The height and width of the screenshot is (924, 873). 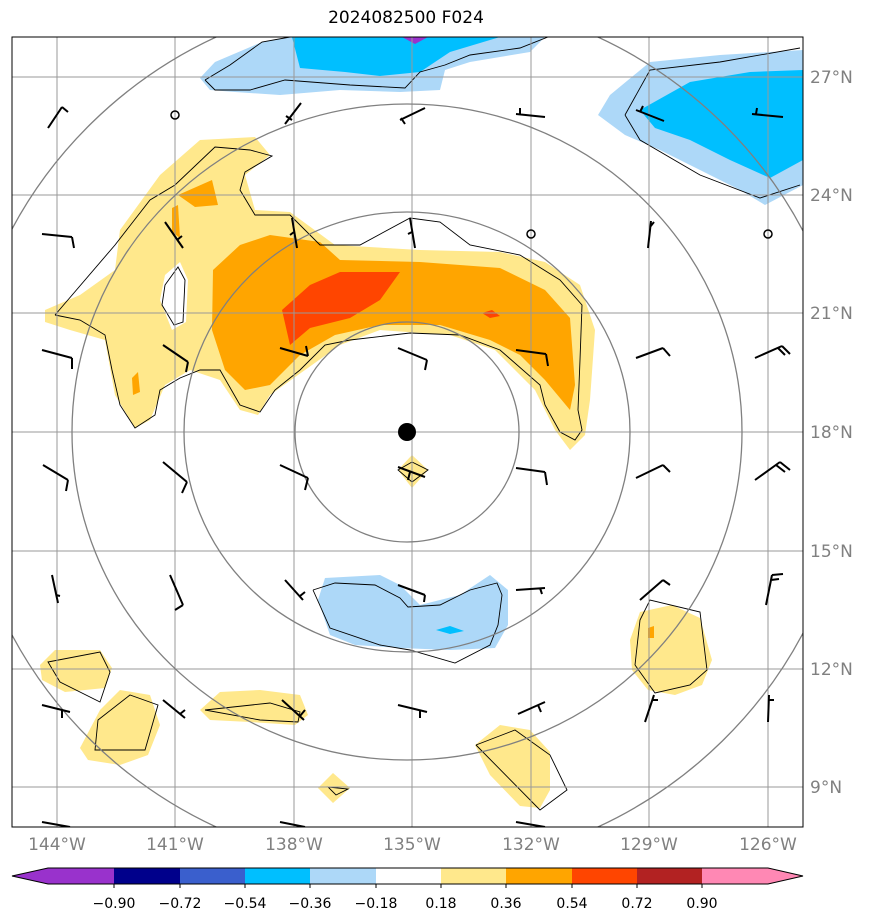 I want to click on map-title: 2024082500 F024, so click(x=406, y=18).